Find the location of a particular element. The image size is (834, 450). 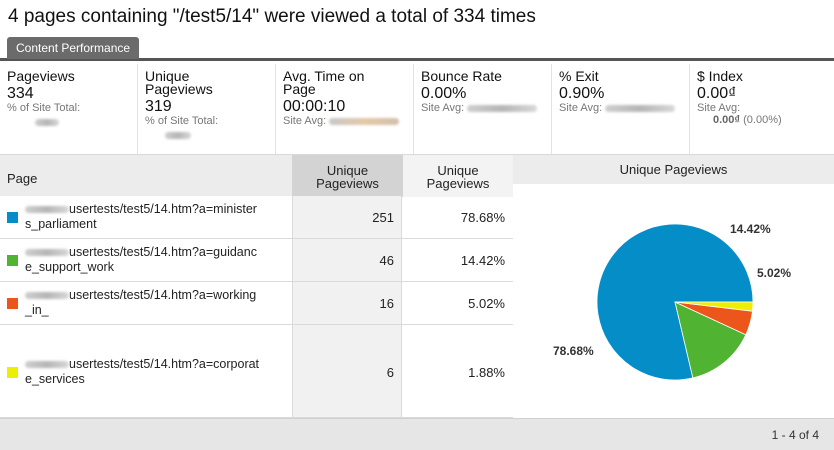

metric-pageviews: Pageviews 334 % of Site Total: is located at coordinates (69, 109).